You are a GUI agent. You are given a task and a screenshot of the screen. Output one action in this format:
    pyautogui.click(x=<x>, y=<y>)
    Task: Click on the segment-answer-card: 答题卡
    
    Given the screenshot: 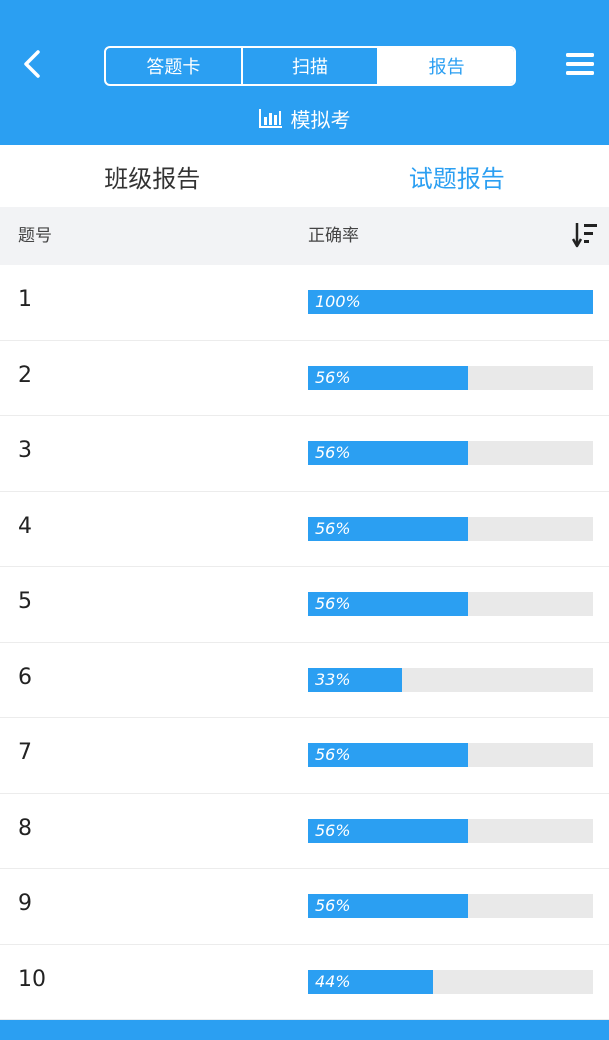 What is the action you would take?
    pyautogui.click(x=174, y=66)
    